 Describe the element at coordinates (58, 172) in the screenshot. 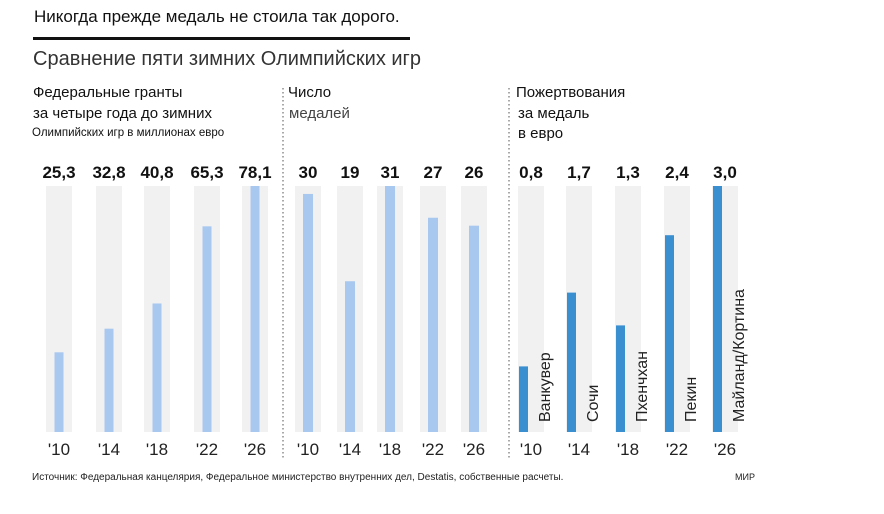

I see `grants-value-label-0: 25,3` at that location.